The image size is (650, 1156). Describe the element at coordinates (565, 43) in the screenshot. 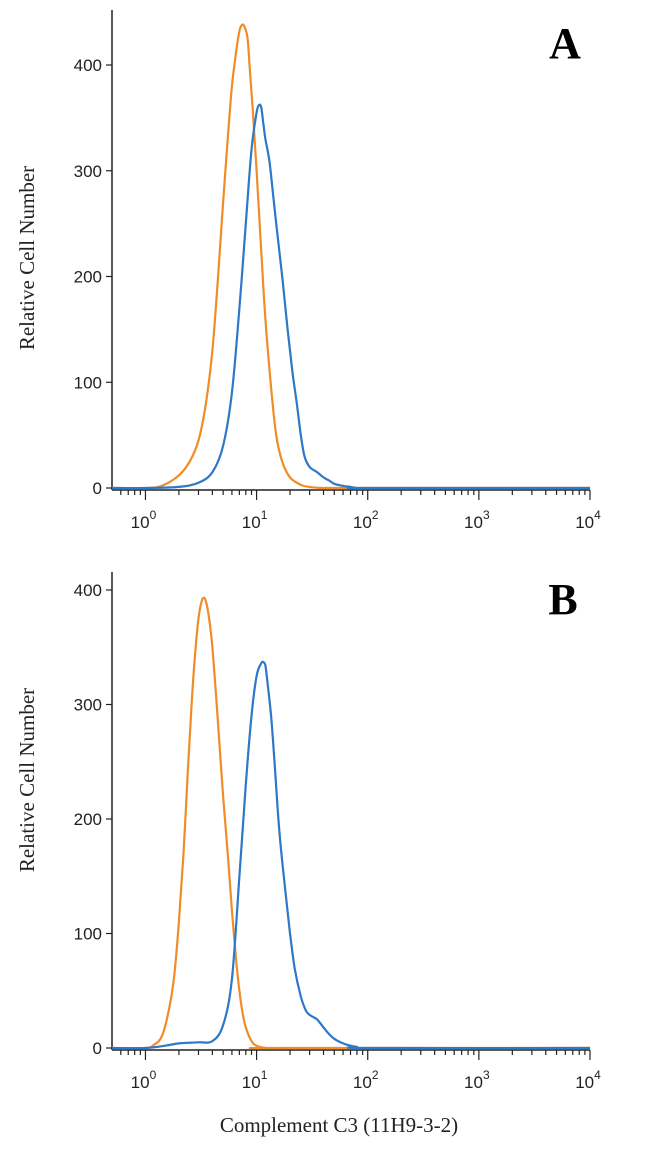

I see `panel-letter: A` at that location.